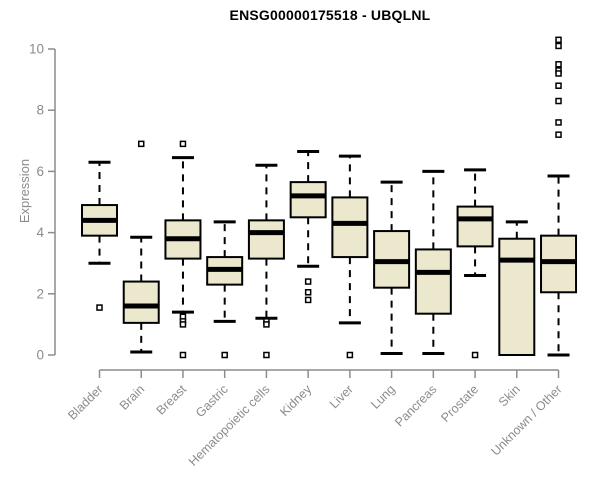  What do you see at coordinates (36, 49) in the screenshot?
I see `y-tick-label: 10` at bounding box center [36, 49].